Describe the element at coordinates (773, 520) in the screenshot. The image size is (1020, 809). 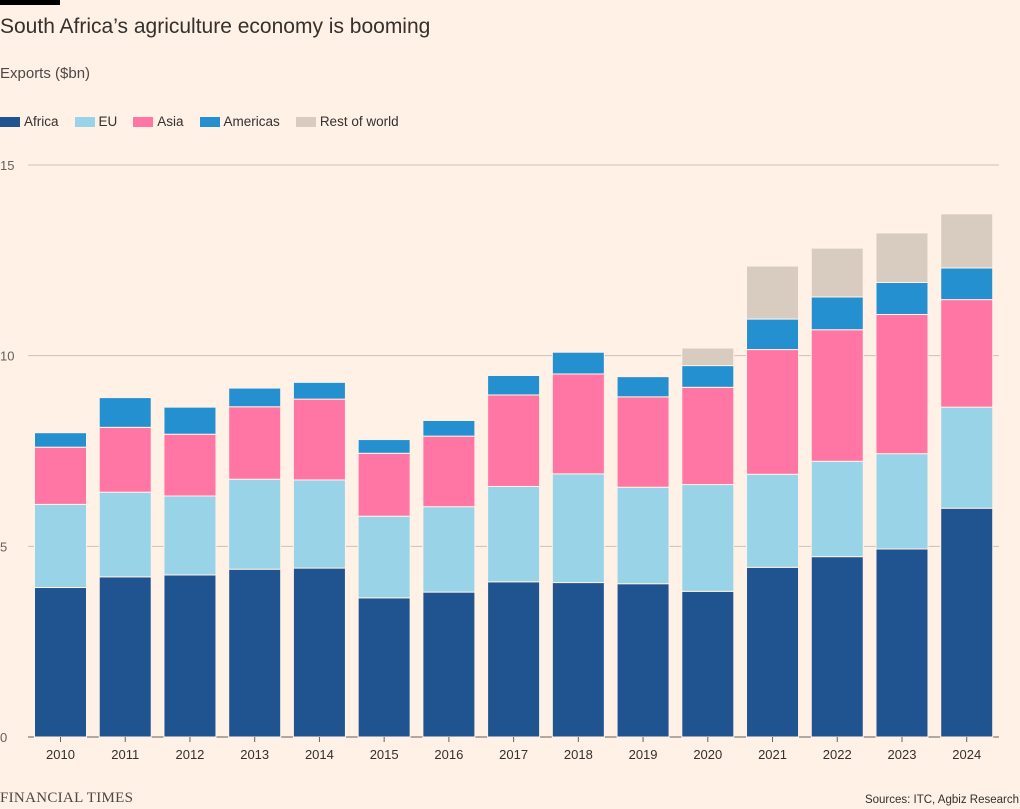
I see `bar-segment-eu-2021` at that location.